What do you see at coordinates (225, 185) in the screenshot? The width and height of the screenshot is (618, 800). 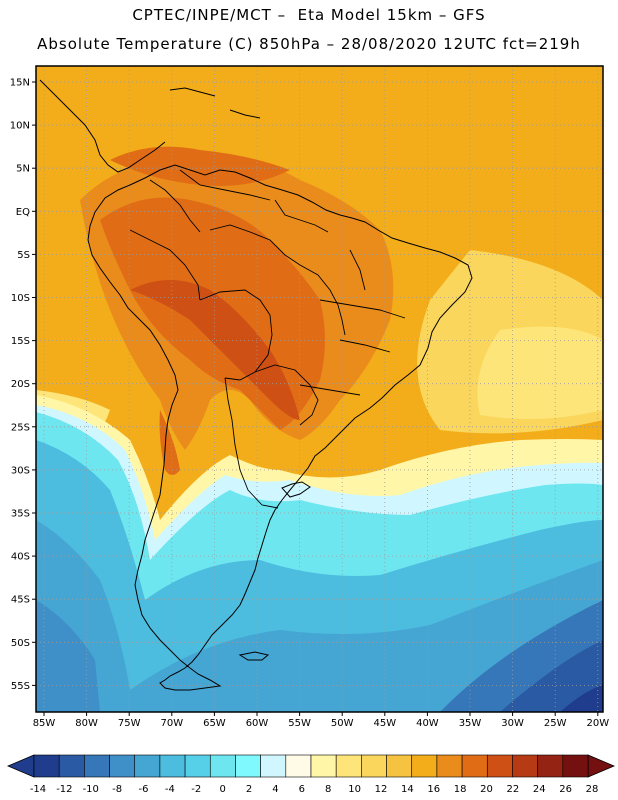 I see `border-venezuela` at bounding box center [225, 185].